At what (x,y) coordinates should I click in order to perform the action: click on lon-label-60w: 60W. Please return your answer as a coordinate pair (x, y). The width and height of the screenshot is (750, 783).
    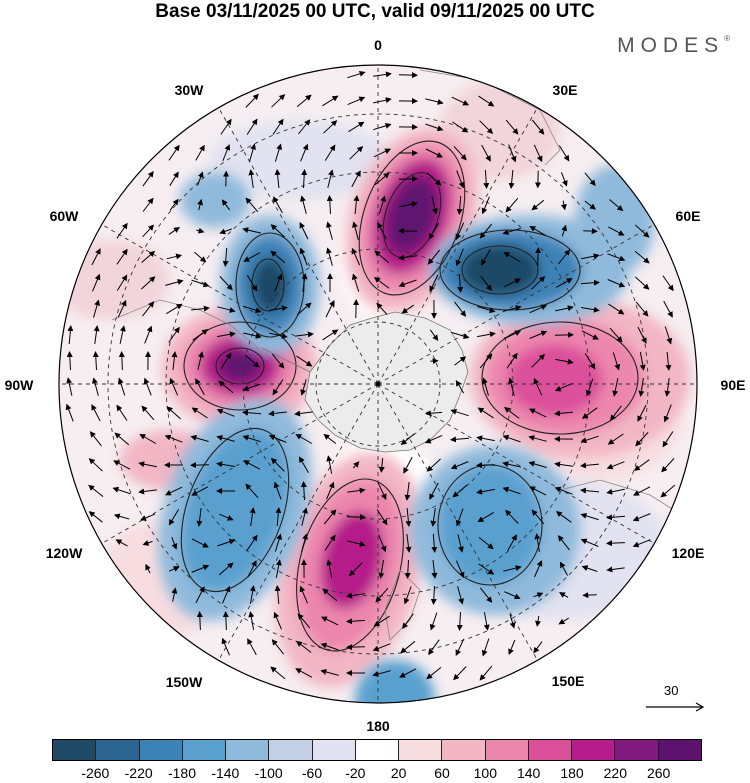
    Looking at the image, I should click on (64, 216).